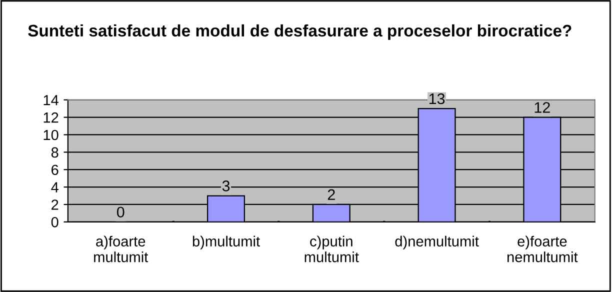 The image size is (612, 292). I want to click on data-label: 0, so click(120, 212).